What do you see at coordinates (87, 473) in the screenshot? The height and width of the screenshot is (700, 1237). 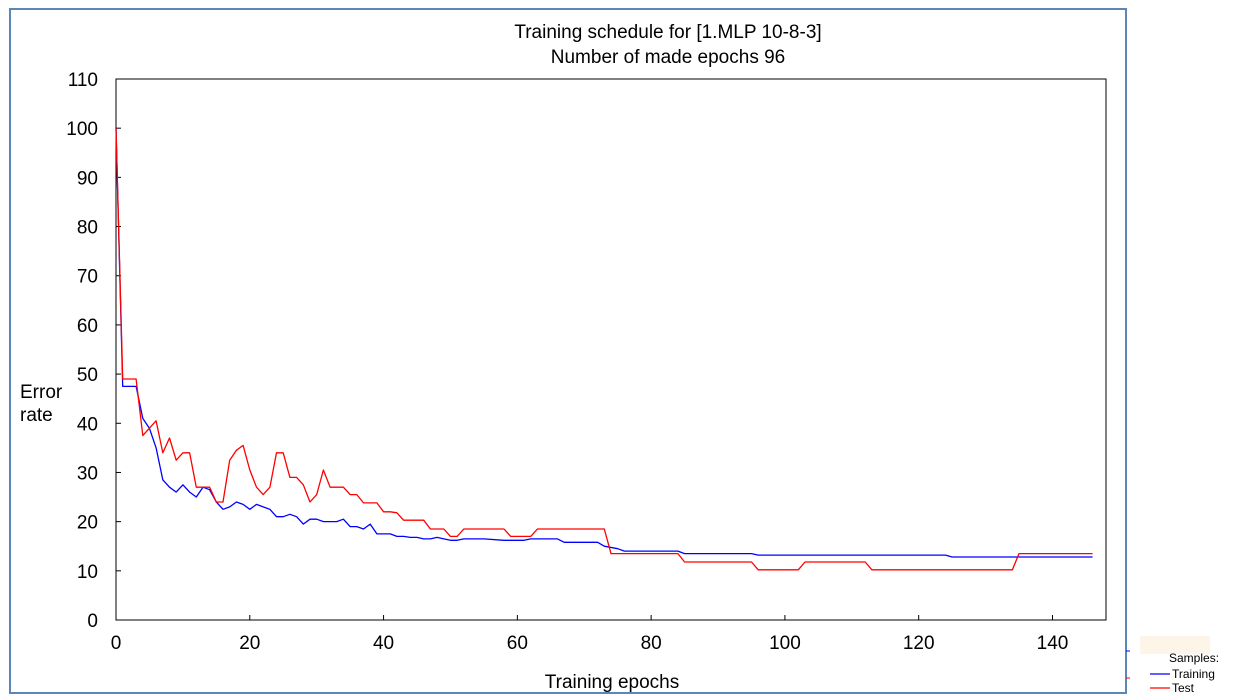 I see `y-tick-label: 30` at bounding box center [87, 473].